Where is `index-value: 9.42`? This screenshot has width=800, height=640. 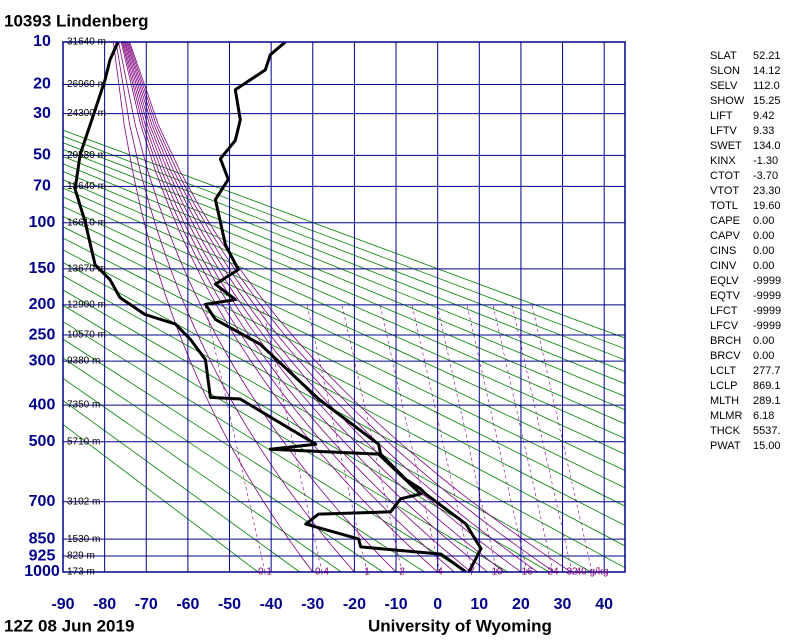
index-value: 9.42 is located at coordinates (763, 116).